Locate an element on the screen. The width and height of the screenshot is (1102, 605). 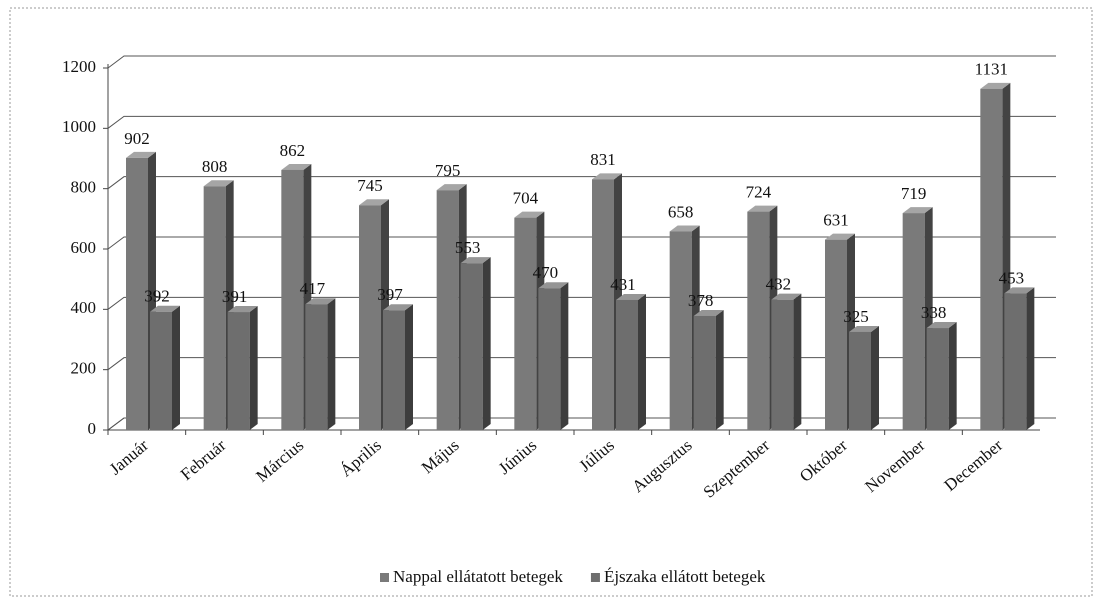
data-label: 795 is located at coordinates (448, 170).